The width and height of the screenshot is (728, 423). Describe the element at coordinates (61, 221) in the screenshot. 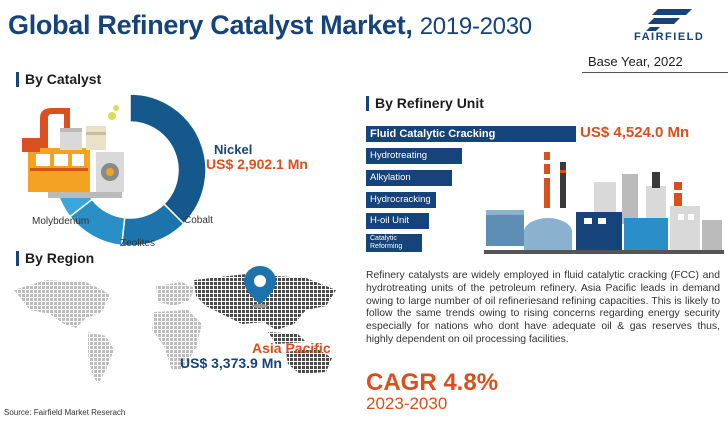

I see `molybdenum-label: Molybdenum` at that location.